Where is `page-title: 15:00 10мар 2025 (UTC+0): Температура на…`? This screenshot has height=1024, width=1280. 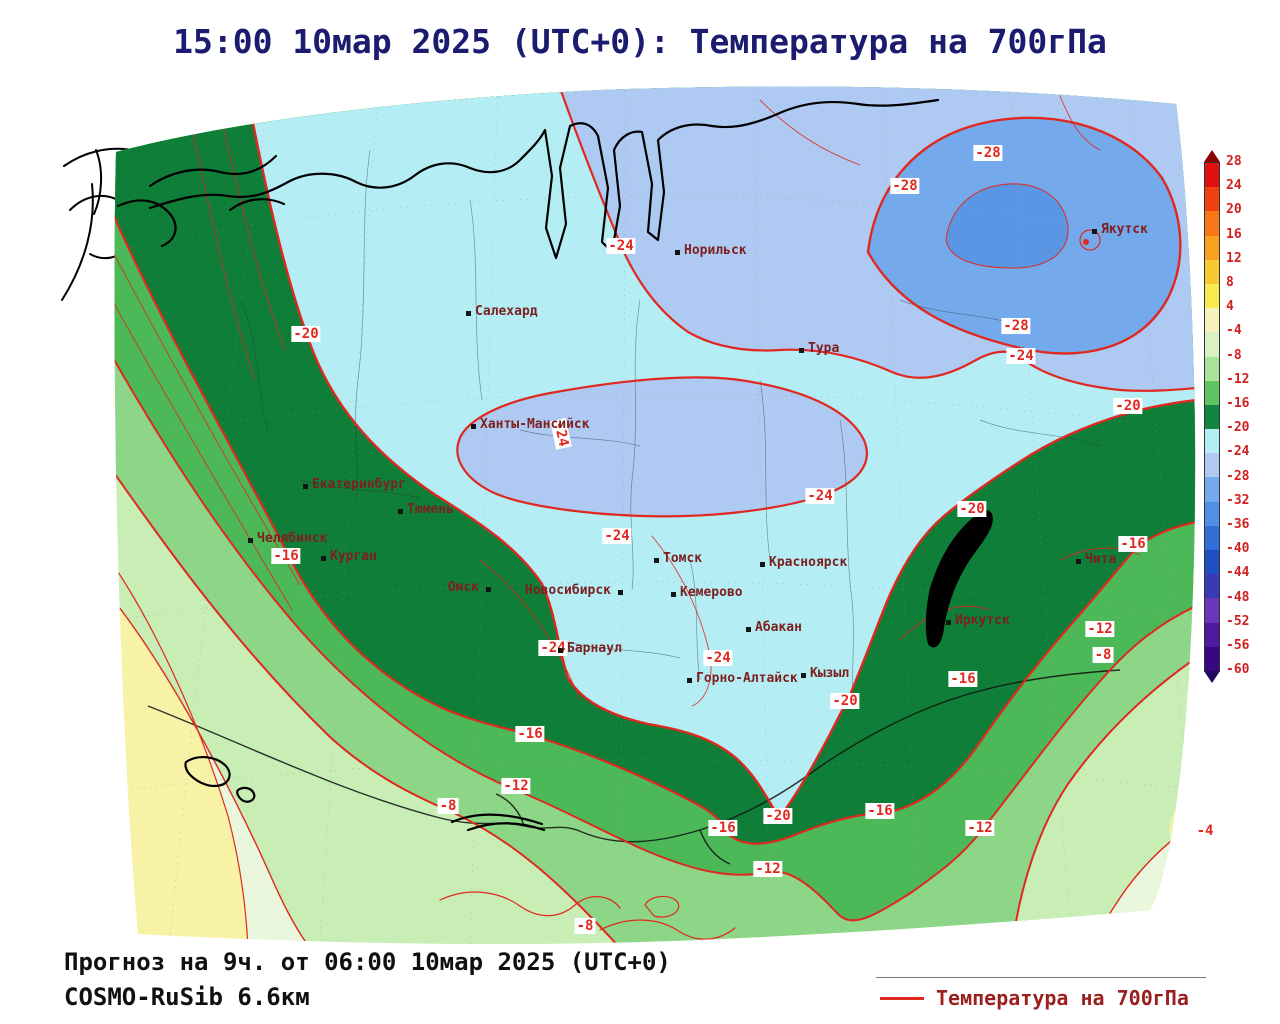
page-title: 15:00 10мар 2025 (UTC+0): Температура на… is located at coordinates (640, 41).